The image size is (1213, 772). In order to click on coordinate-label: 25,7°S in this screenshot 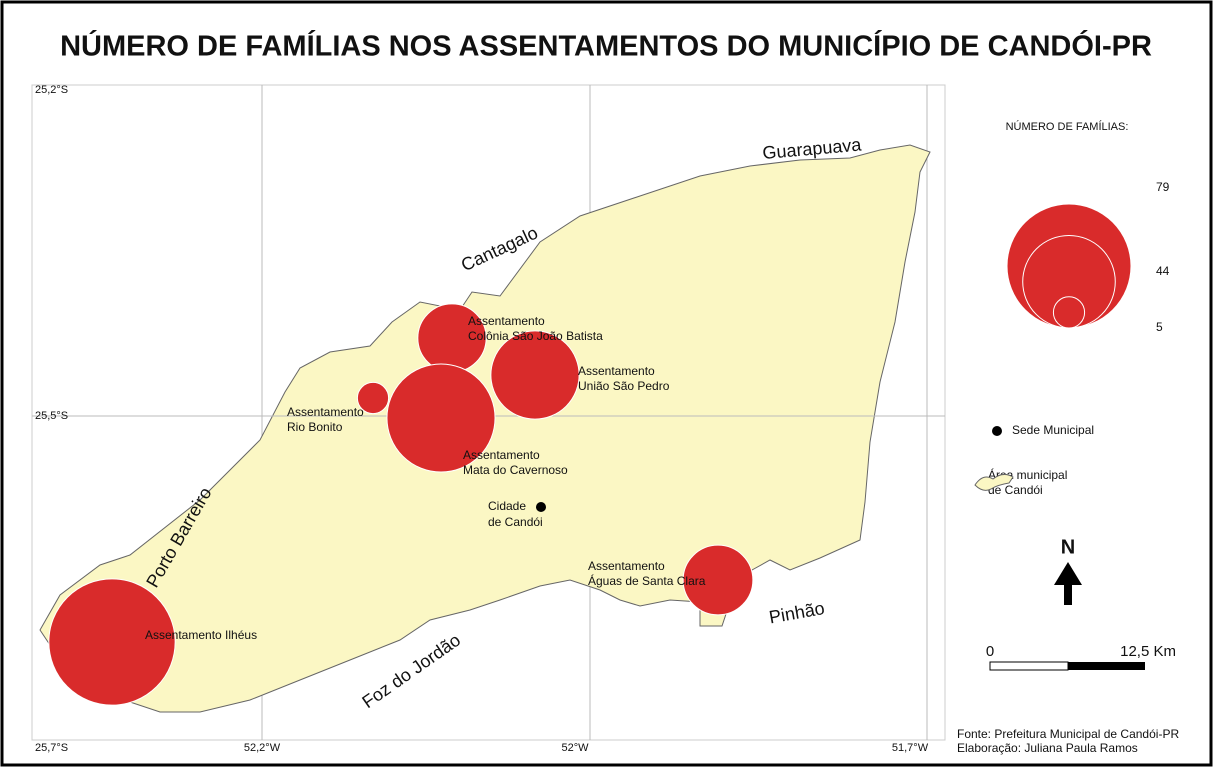, I will do `click(51, 748)`.